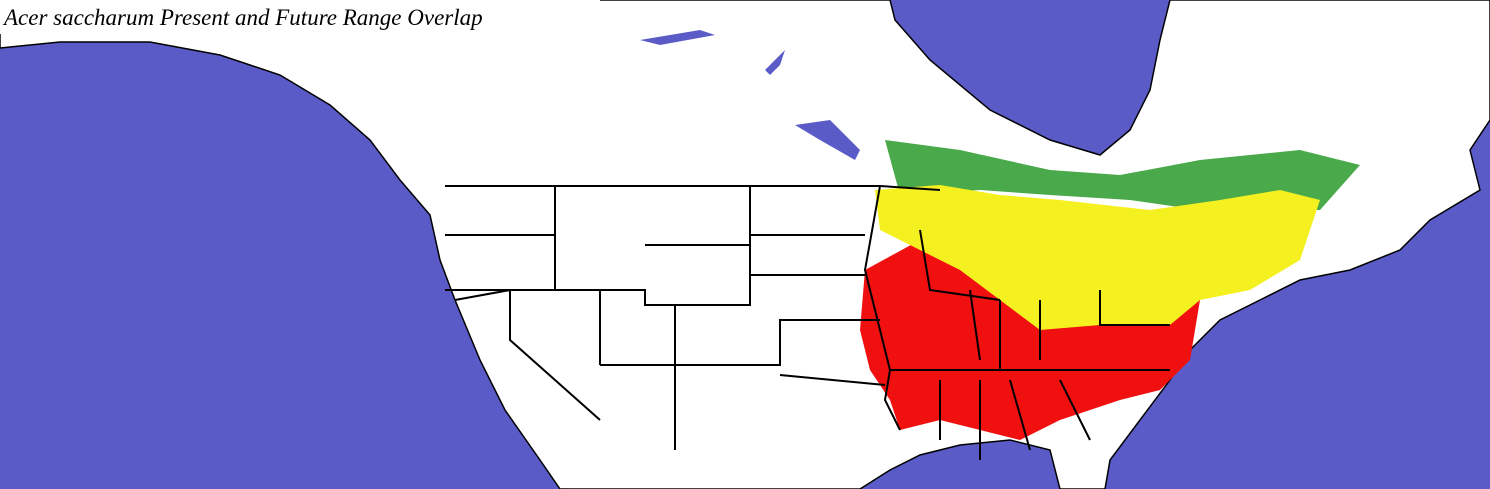 Image resolution: width=1490 pixels, height=489 pixels. What do you see at coordinates (750, 95) in the screenshot?
I see `canadian-lakes` at bounding box center [750, 95].